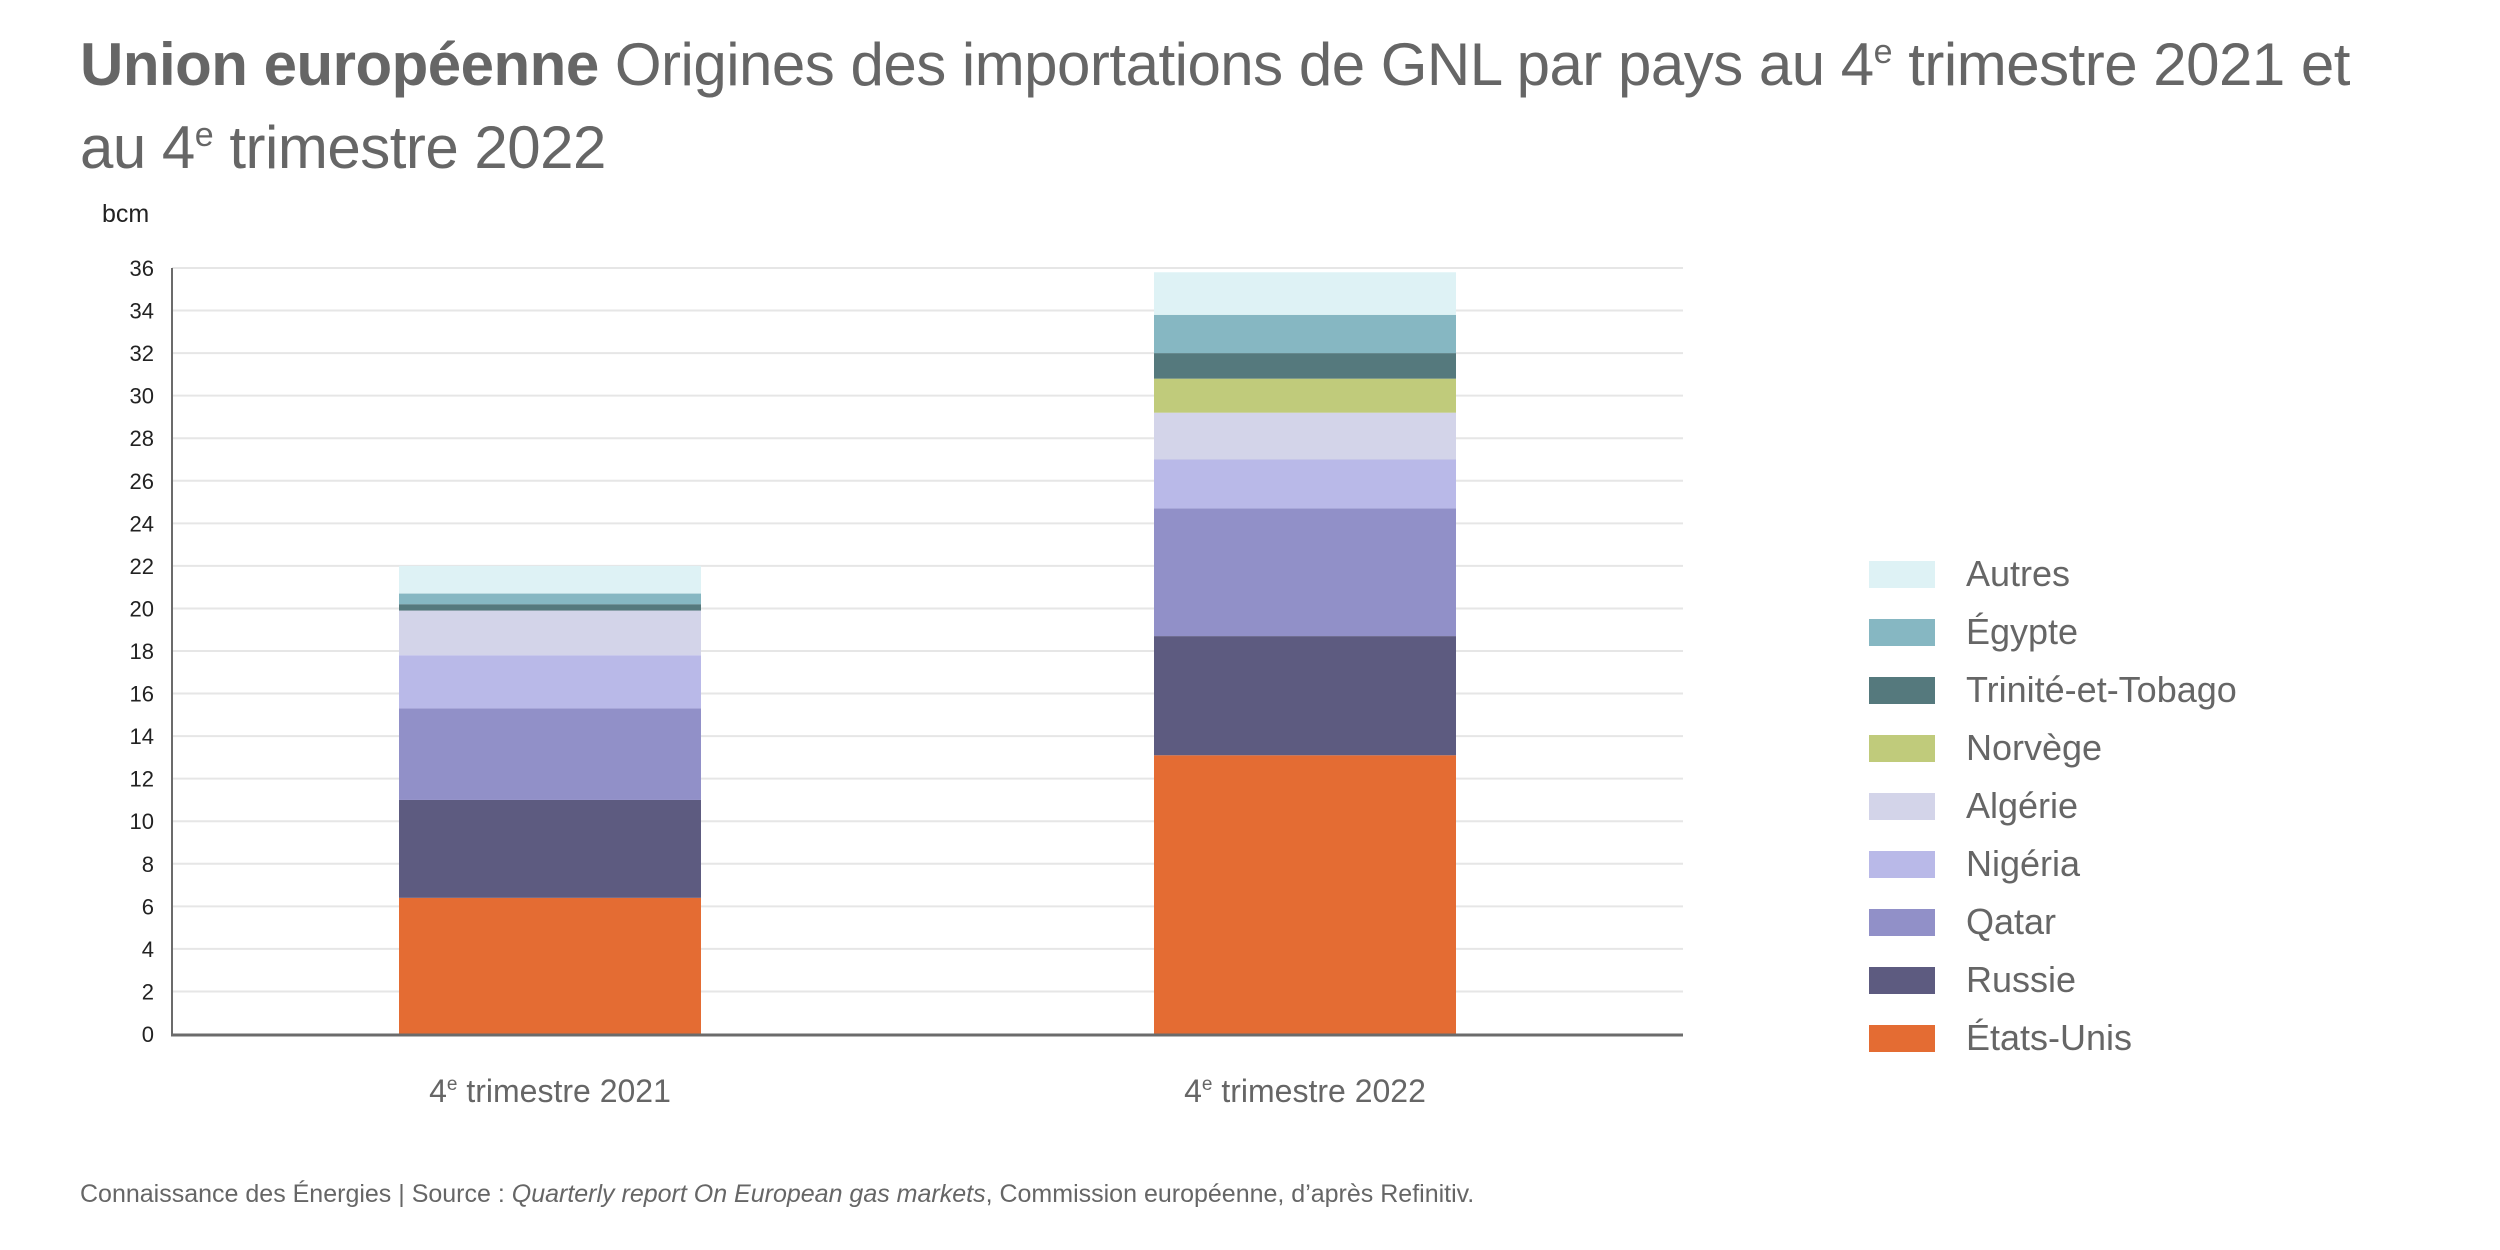 The height and width of the screenshot is (1250, 2500). I want to click on title-line2-post: trimestre 2022, so click(409, 147).